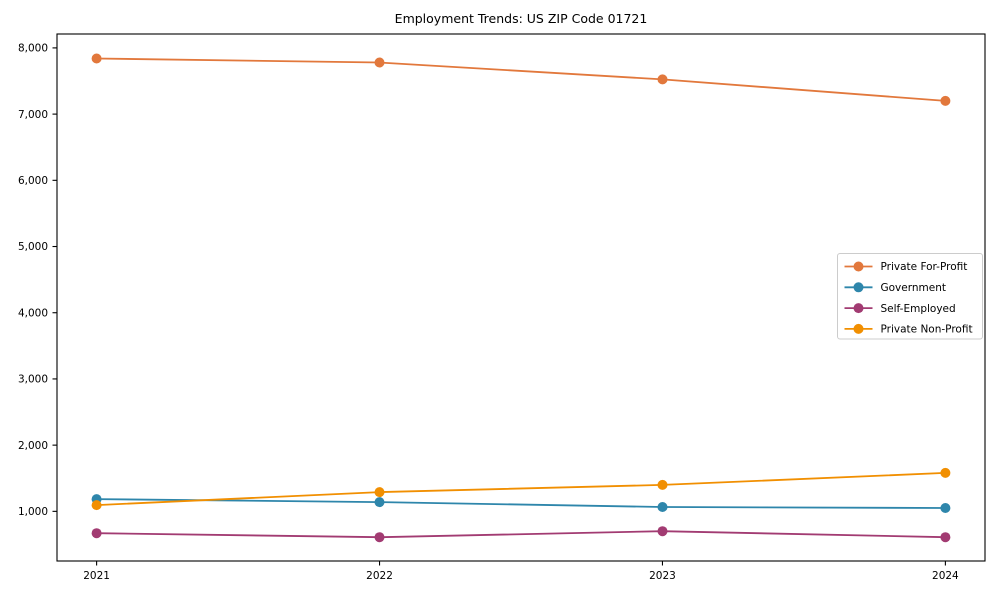 The width and height of the screenshot is (1000, 600). What do you see at coordinates (379, 576) in the screenshot?
I see `x-tick-label: 2022` at bounding box center [379, 576].